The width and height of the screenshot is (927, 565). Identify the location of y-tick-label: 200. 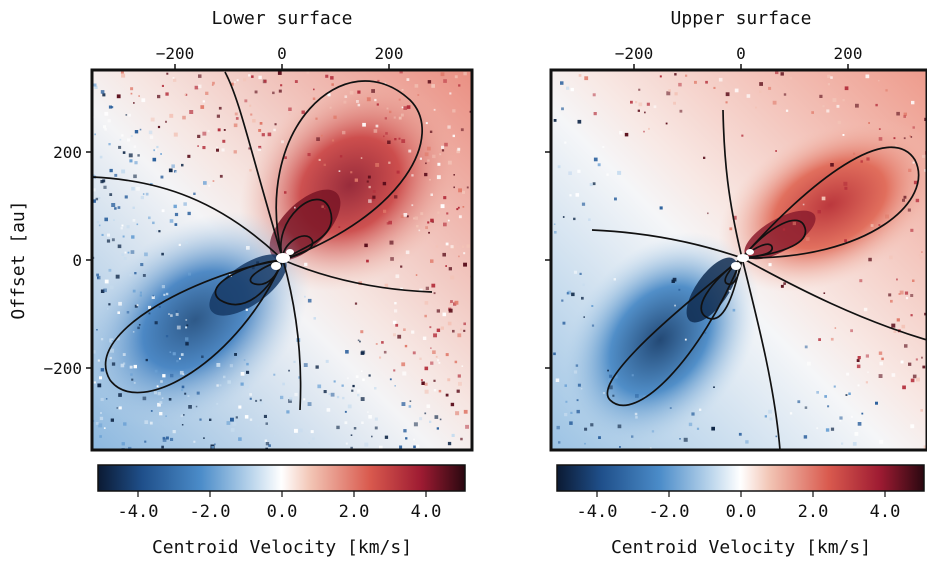
(67, 152).